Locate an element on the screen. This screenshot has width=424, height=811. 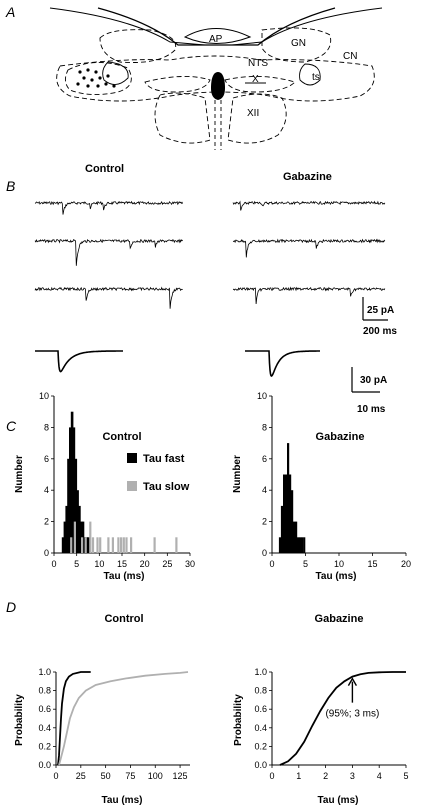
hist_gabazine-xtick-label: 20 is located at coordinates (406, 564).